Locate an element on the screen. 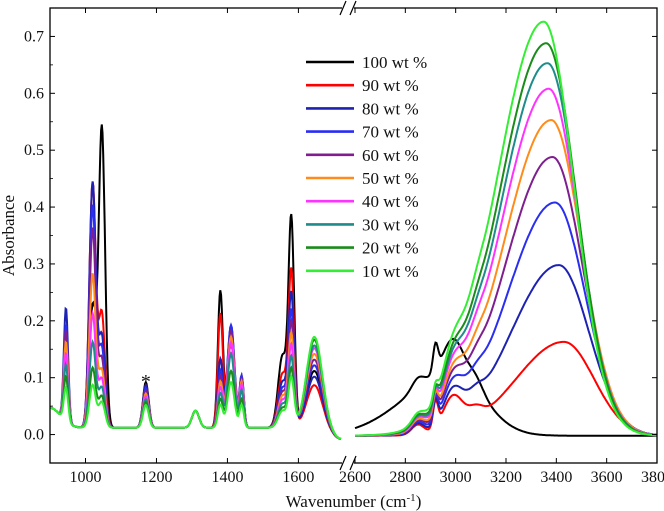 The height and width of the screenshot is (511, 664). y-tick-label: 0.6 is located at coordinates (34, 93).